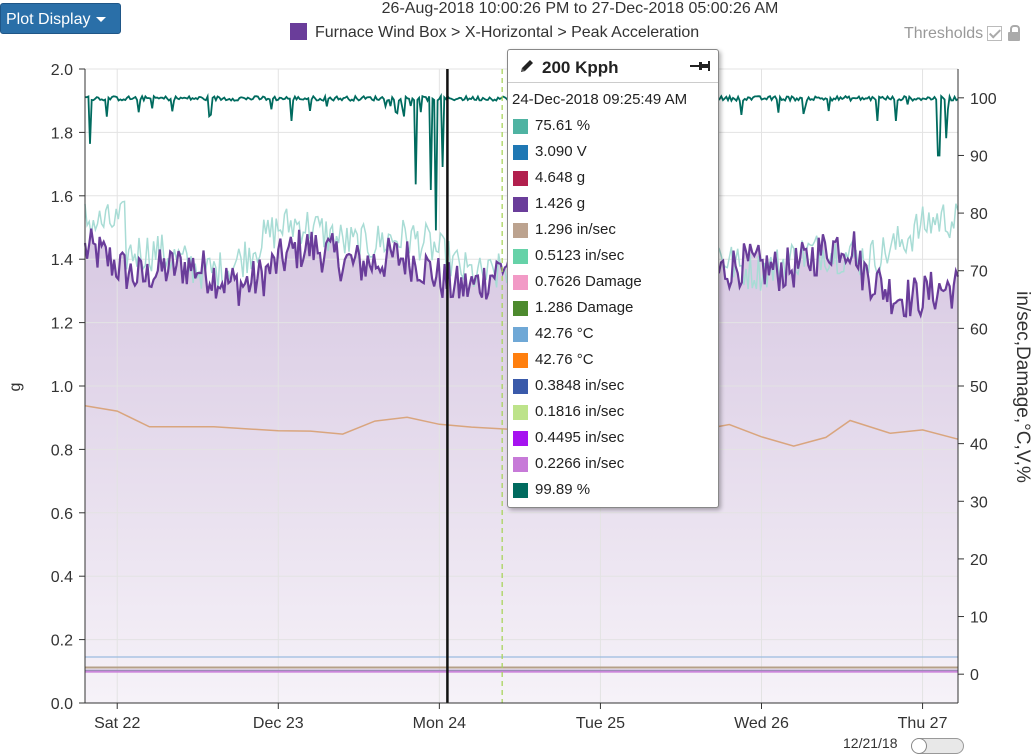 The image size is (1035, 754). What do you see at coordinates (560, 203) in the screenshot?
I see `tooltip-row-value: 1.426 g` at bounding box center [560, 203].